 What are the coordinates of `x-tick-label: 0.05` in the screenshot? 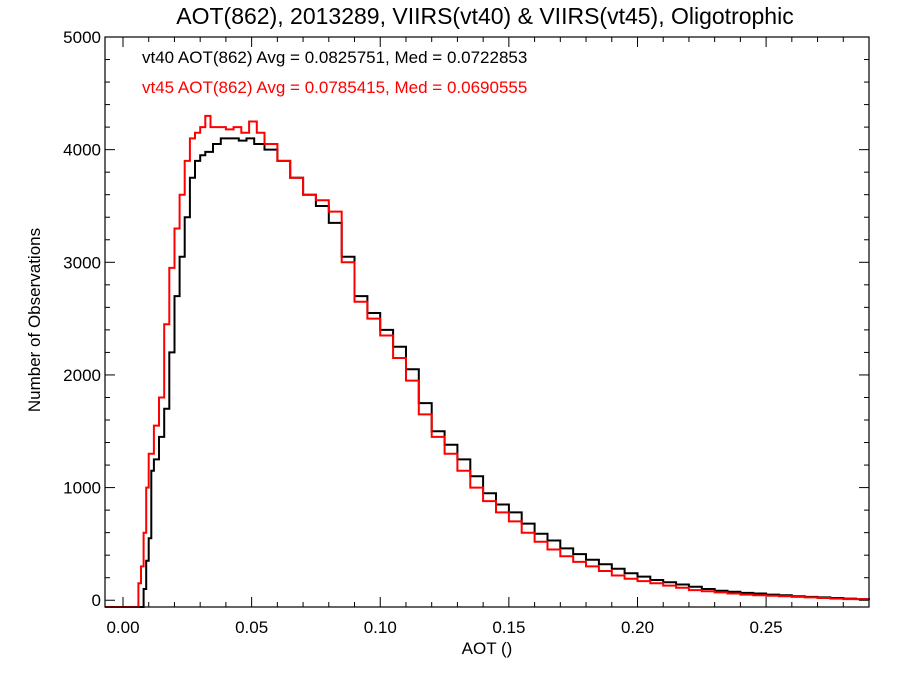 It's located at (251, 627).